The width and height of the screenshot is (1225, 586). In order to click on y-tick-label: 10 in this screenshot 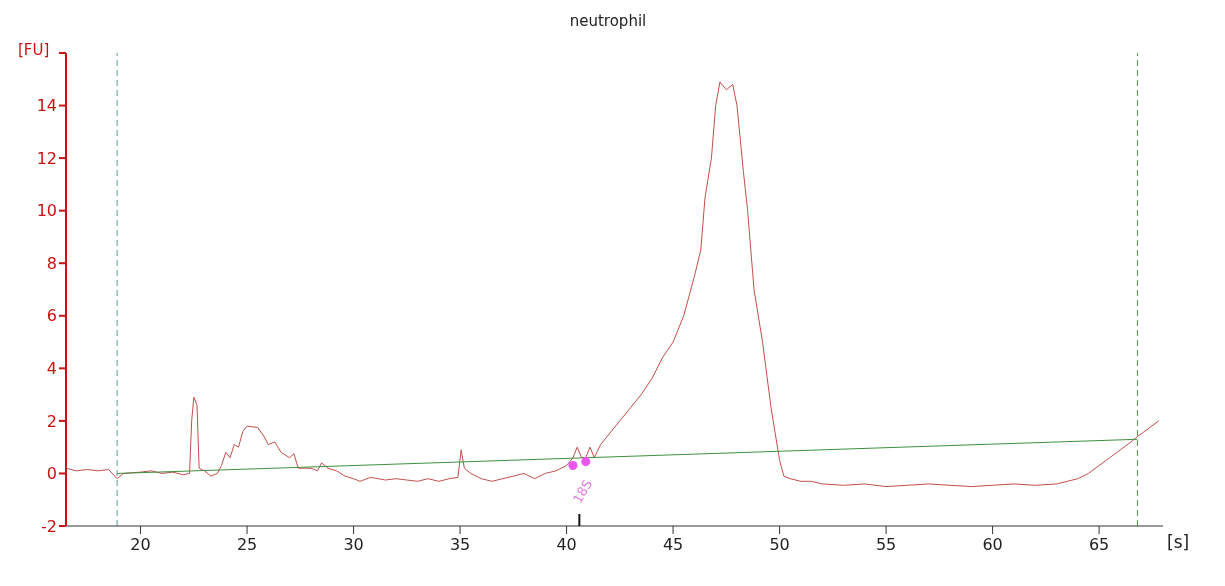, I will do `click(46, 211)`.